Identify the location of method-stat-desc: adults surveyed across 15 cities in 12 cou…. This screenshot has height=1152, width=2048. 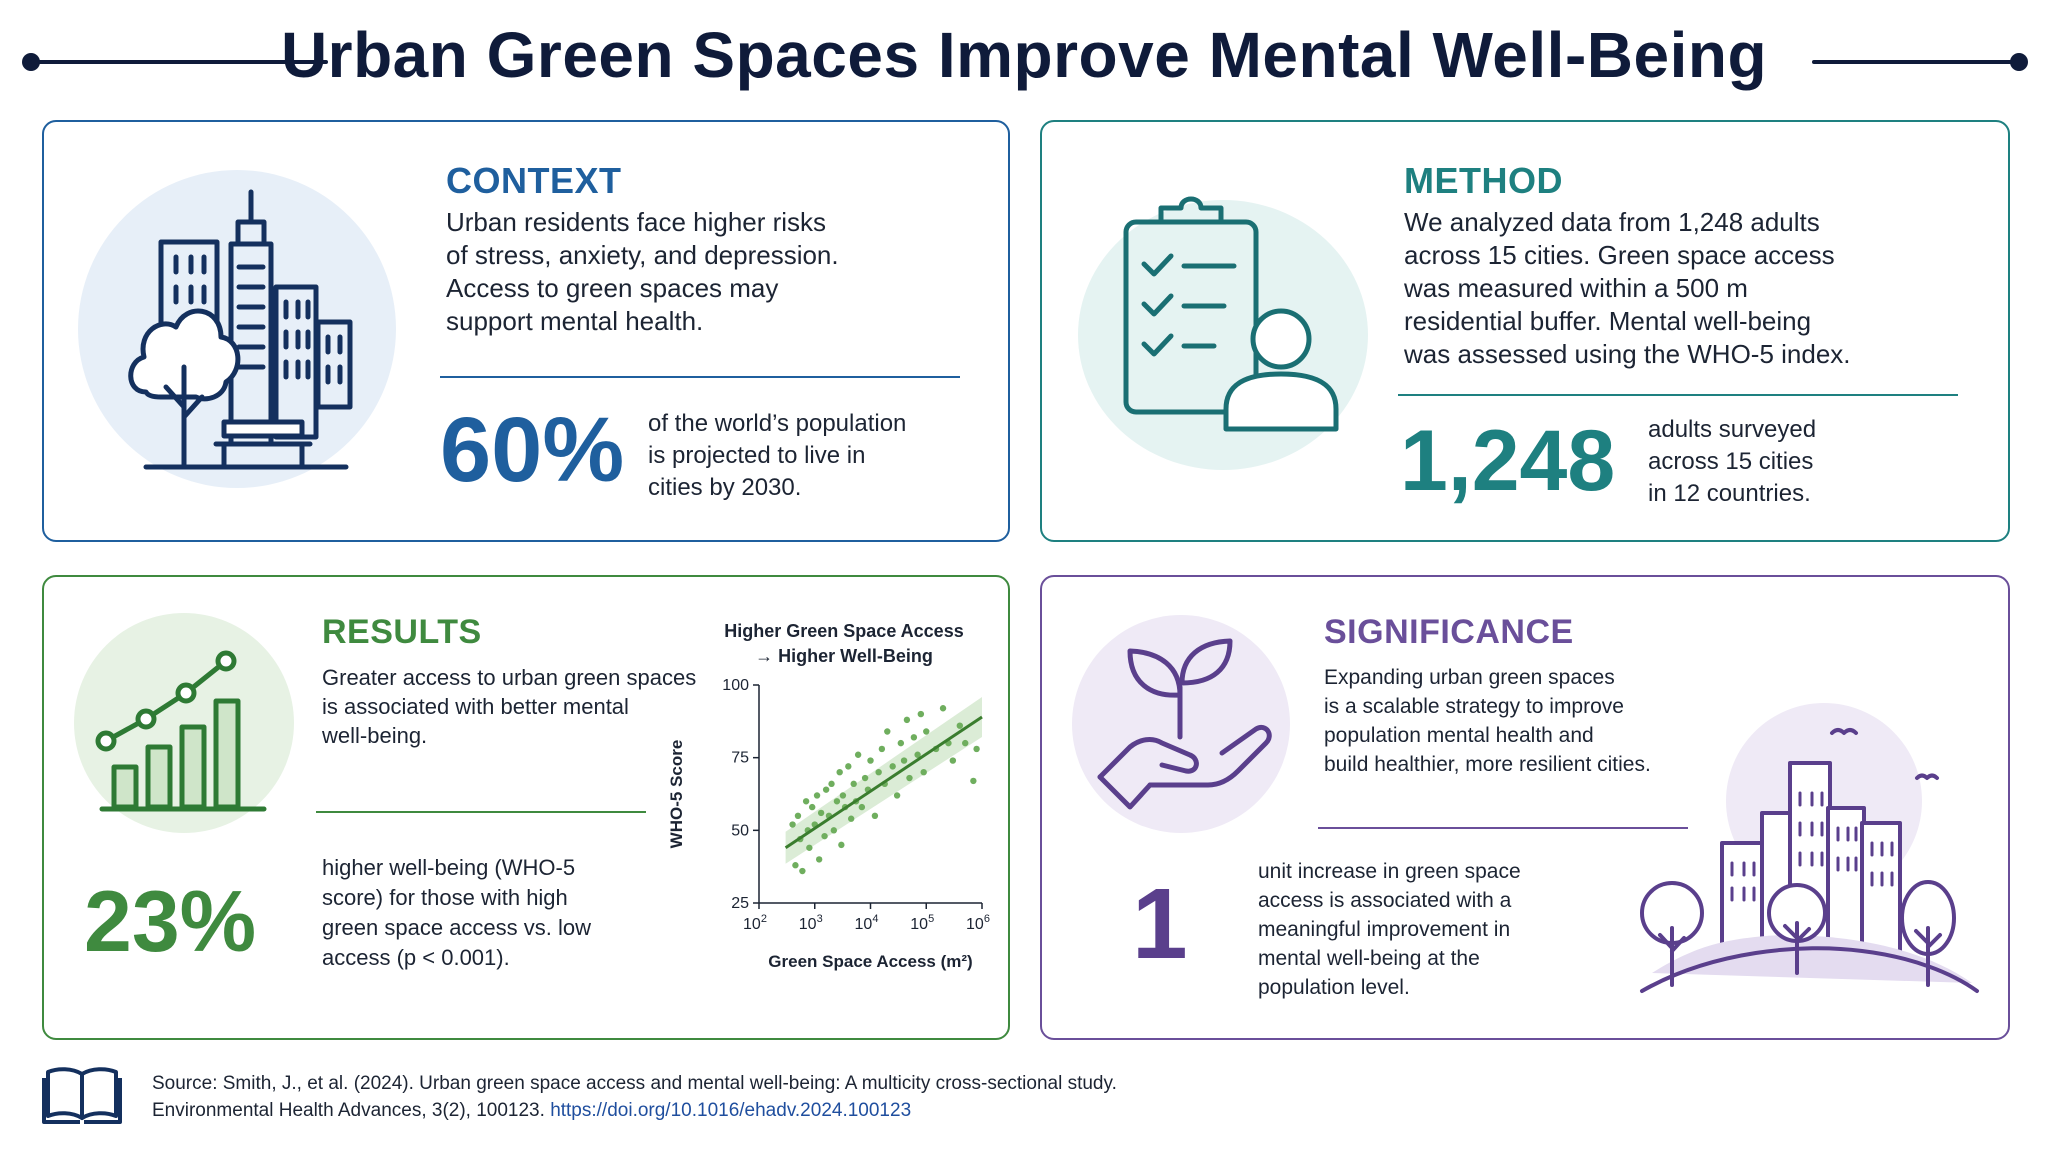
(1732, 461).